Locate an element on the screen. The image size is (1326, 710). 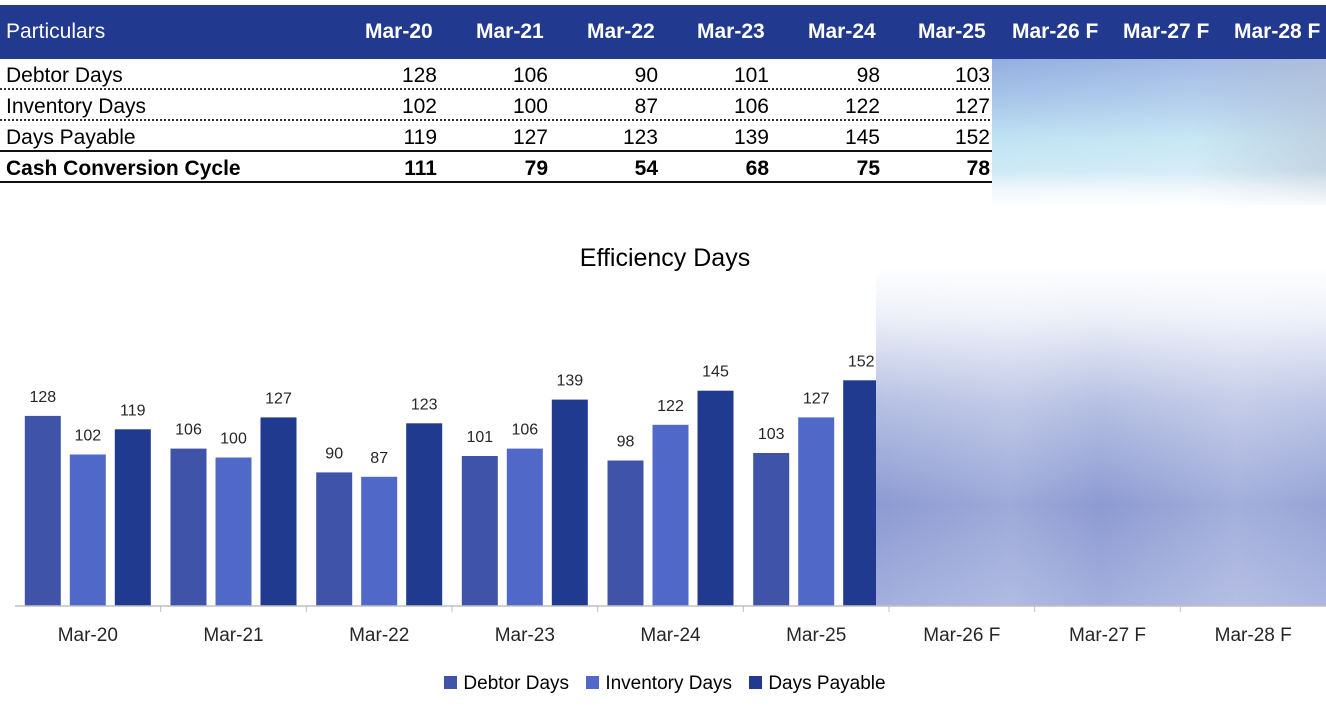
x-tick-label: Mar-21 is located at coordinates (233, 635).